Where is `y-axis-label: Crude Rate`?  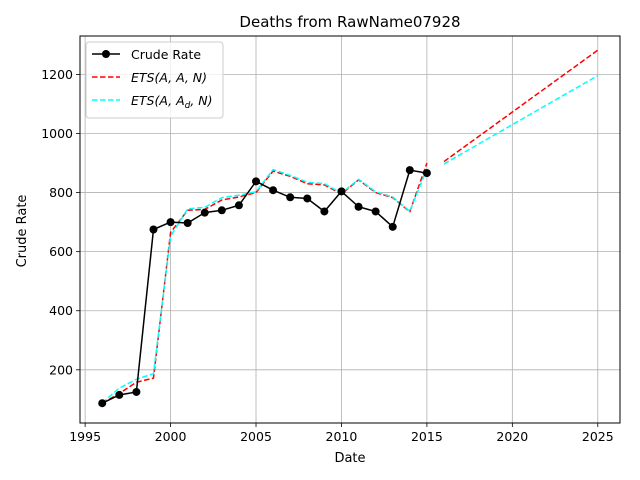 y-axis-label: Crude Rate is located at coordinates (22, 231).